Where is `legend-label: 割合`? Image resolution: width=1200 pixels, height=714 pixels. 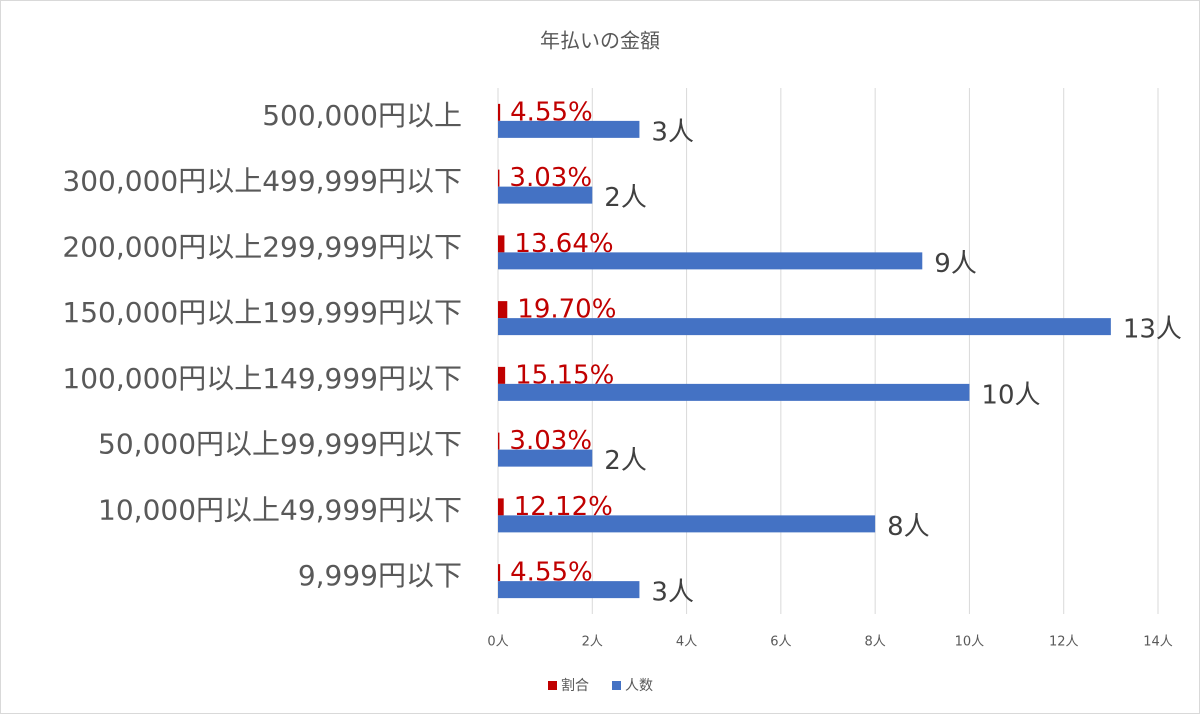
legend-label: 割合 is located at coordinates (575, 685).